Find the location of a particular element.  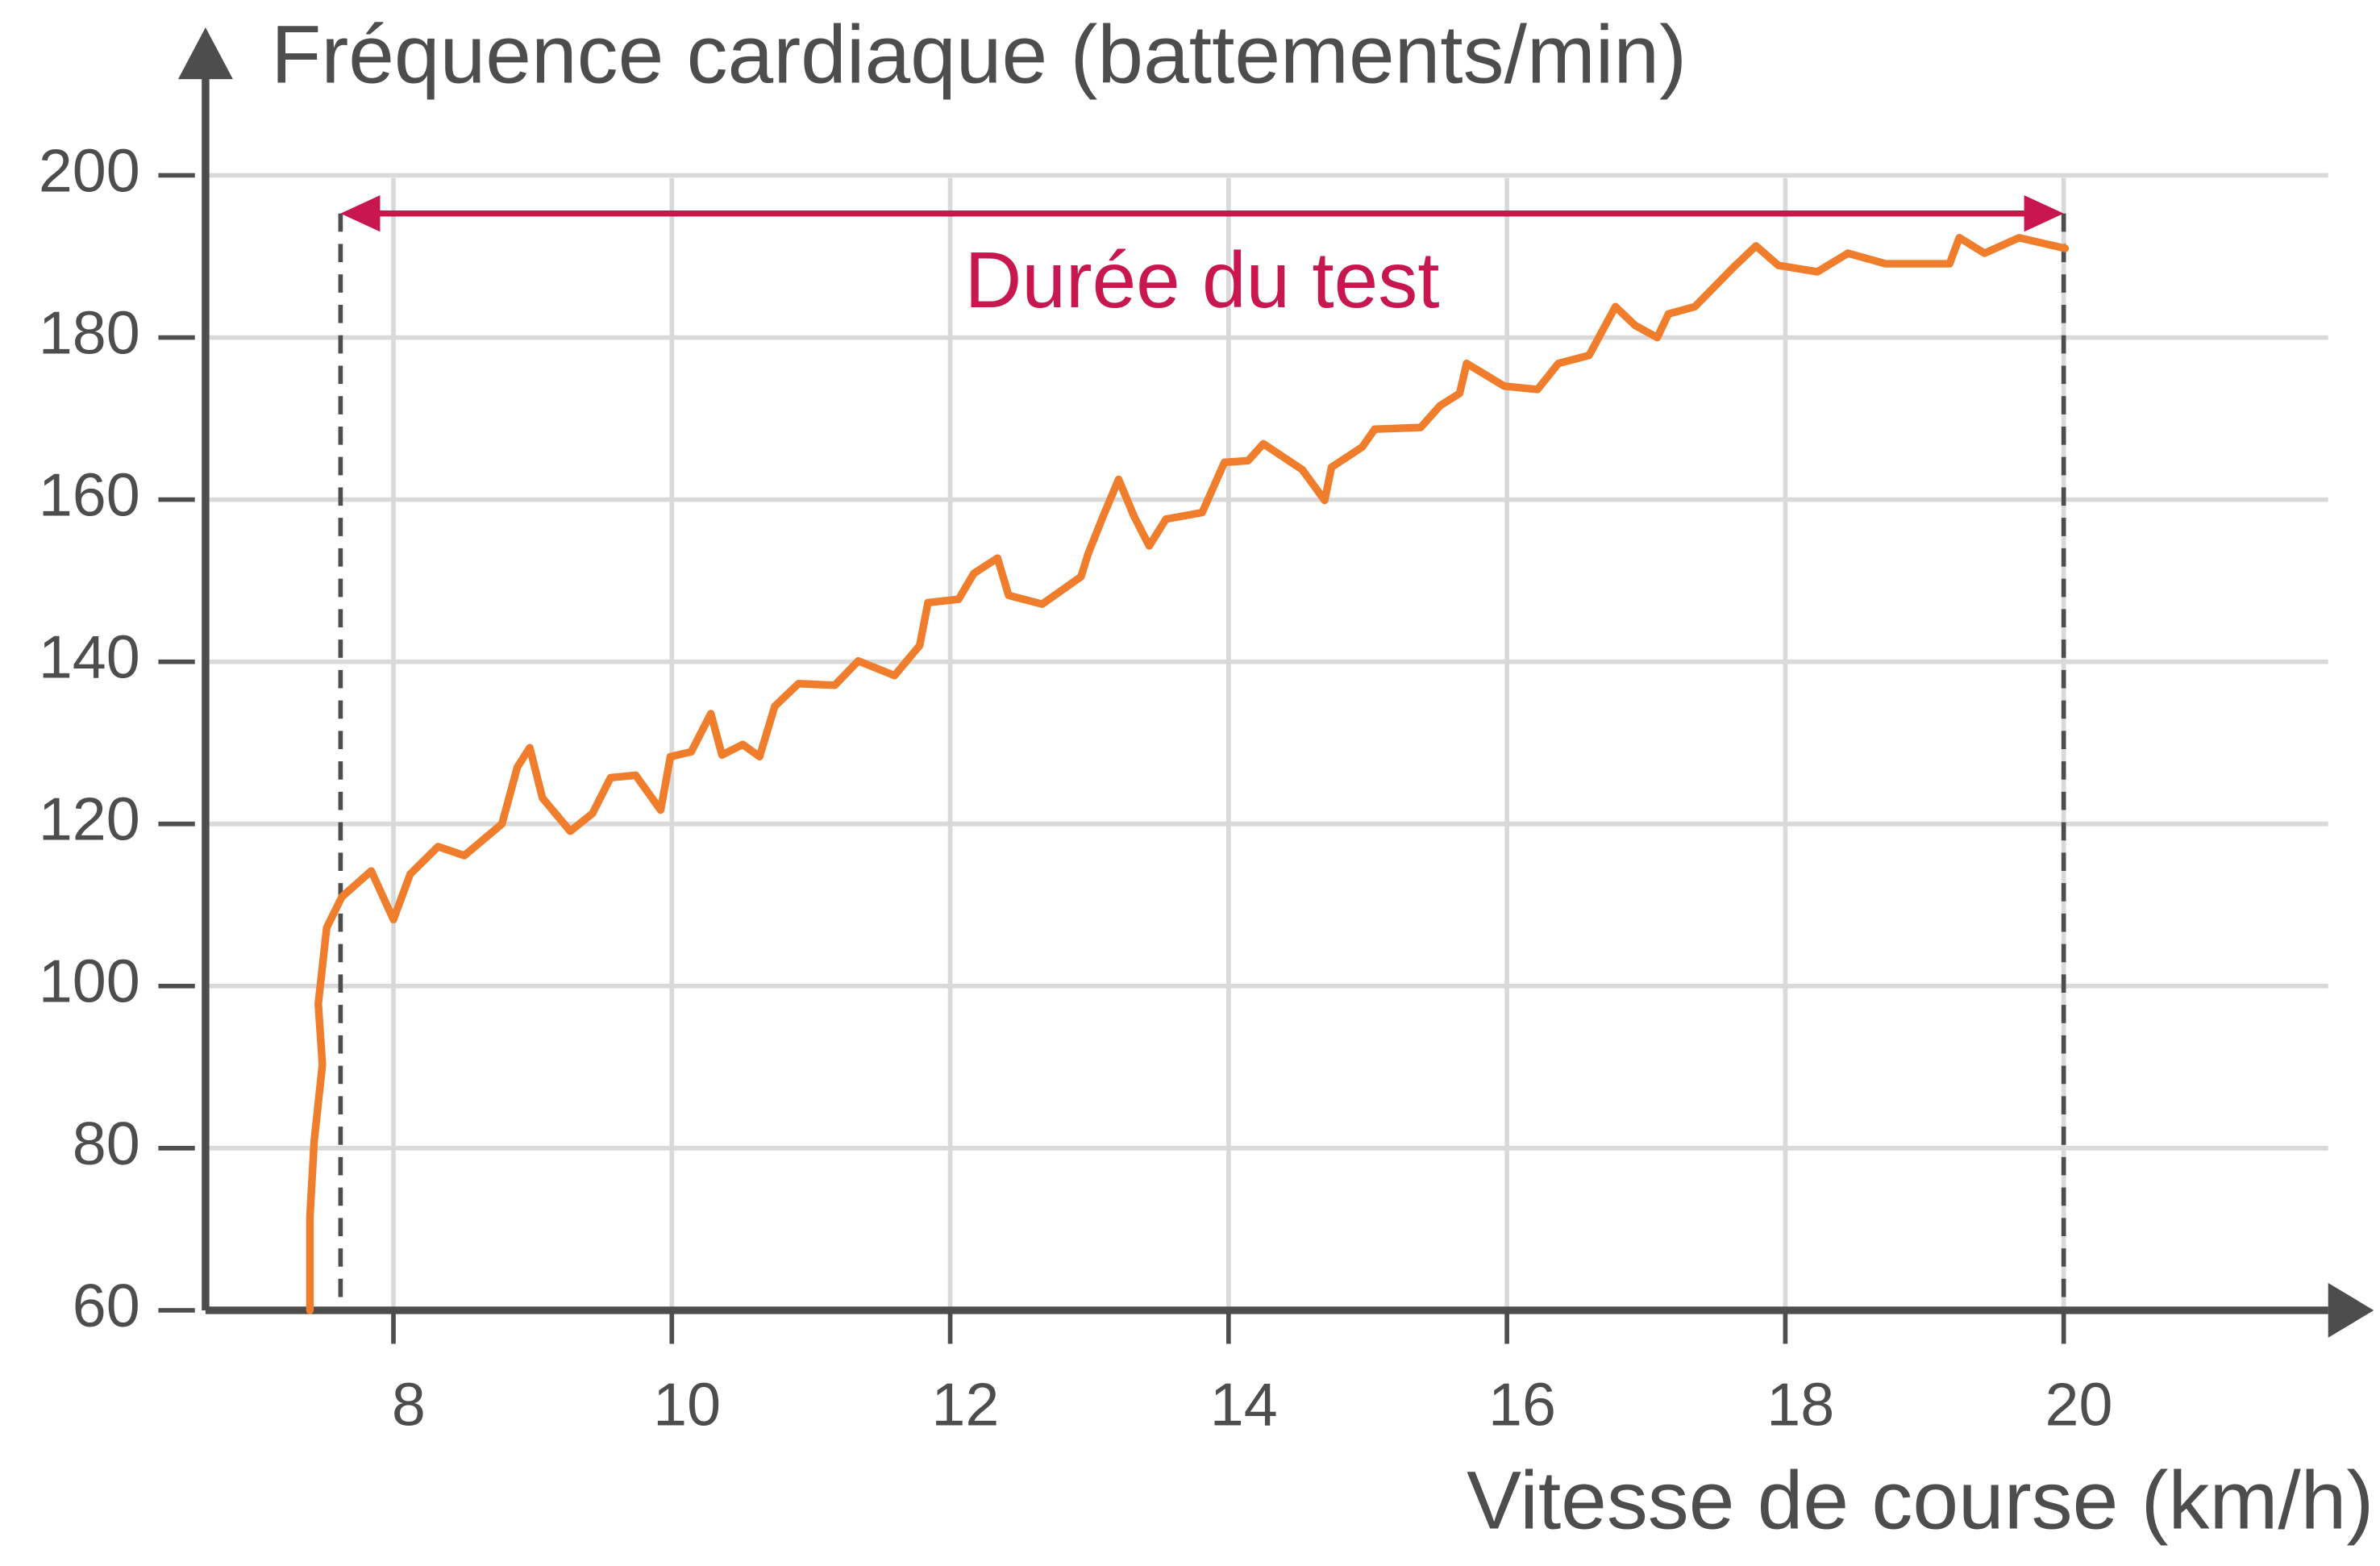

y-axis-arrow is located at coordinates (205, 53).